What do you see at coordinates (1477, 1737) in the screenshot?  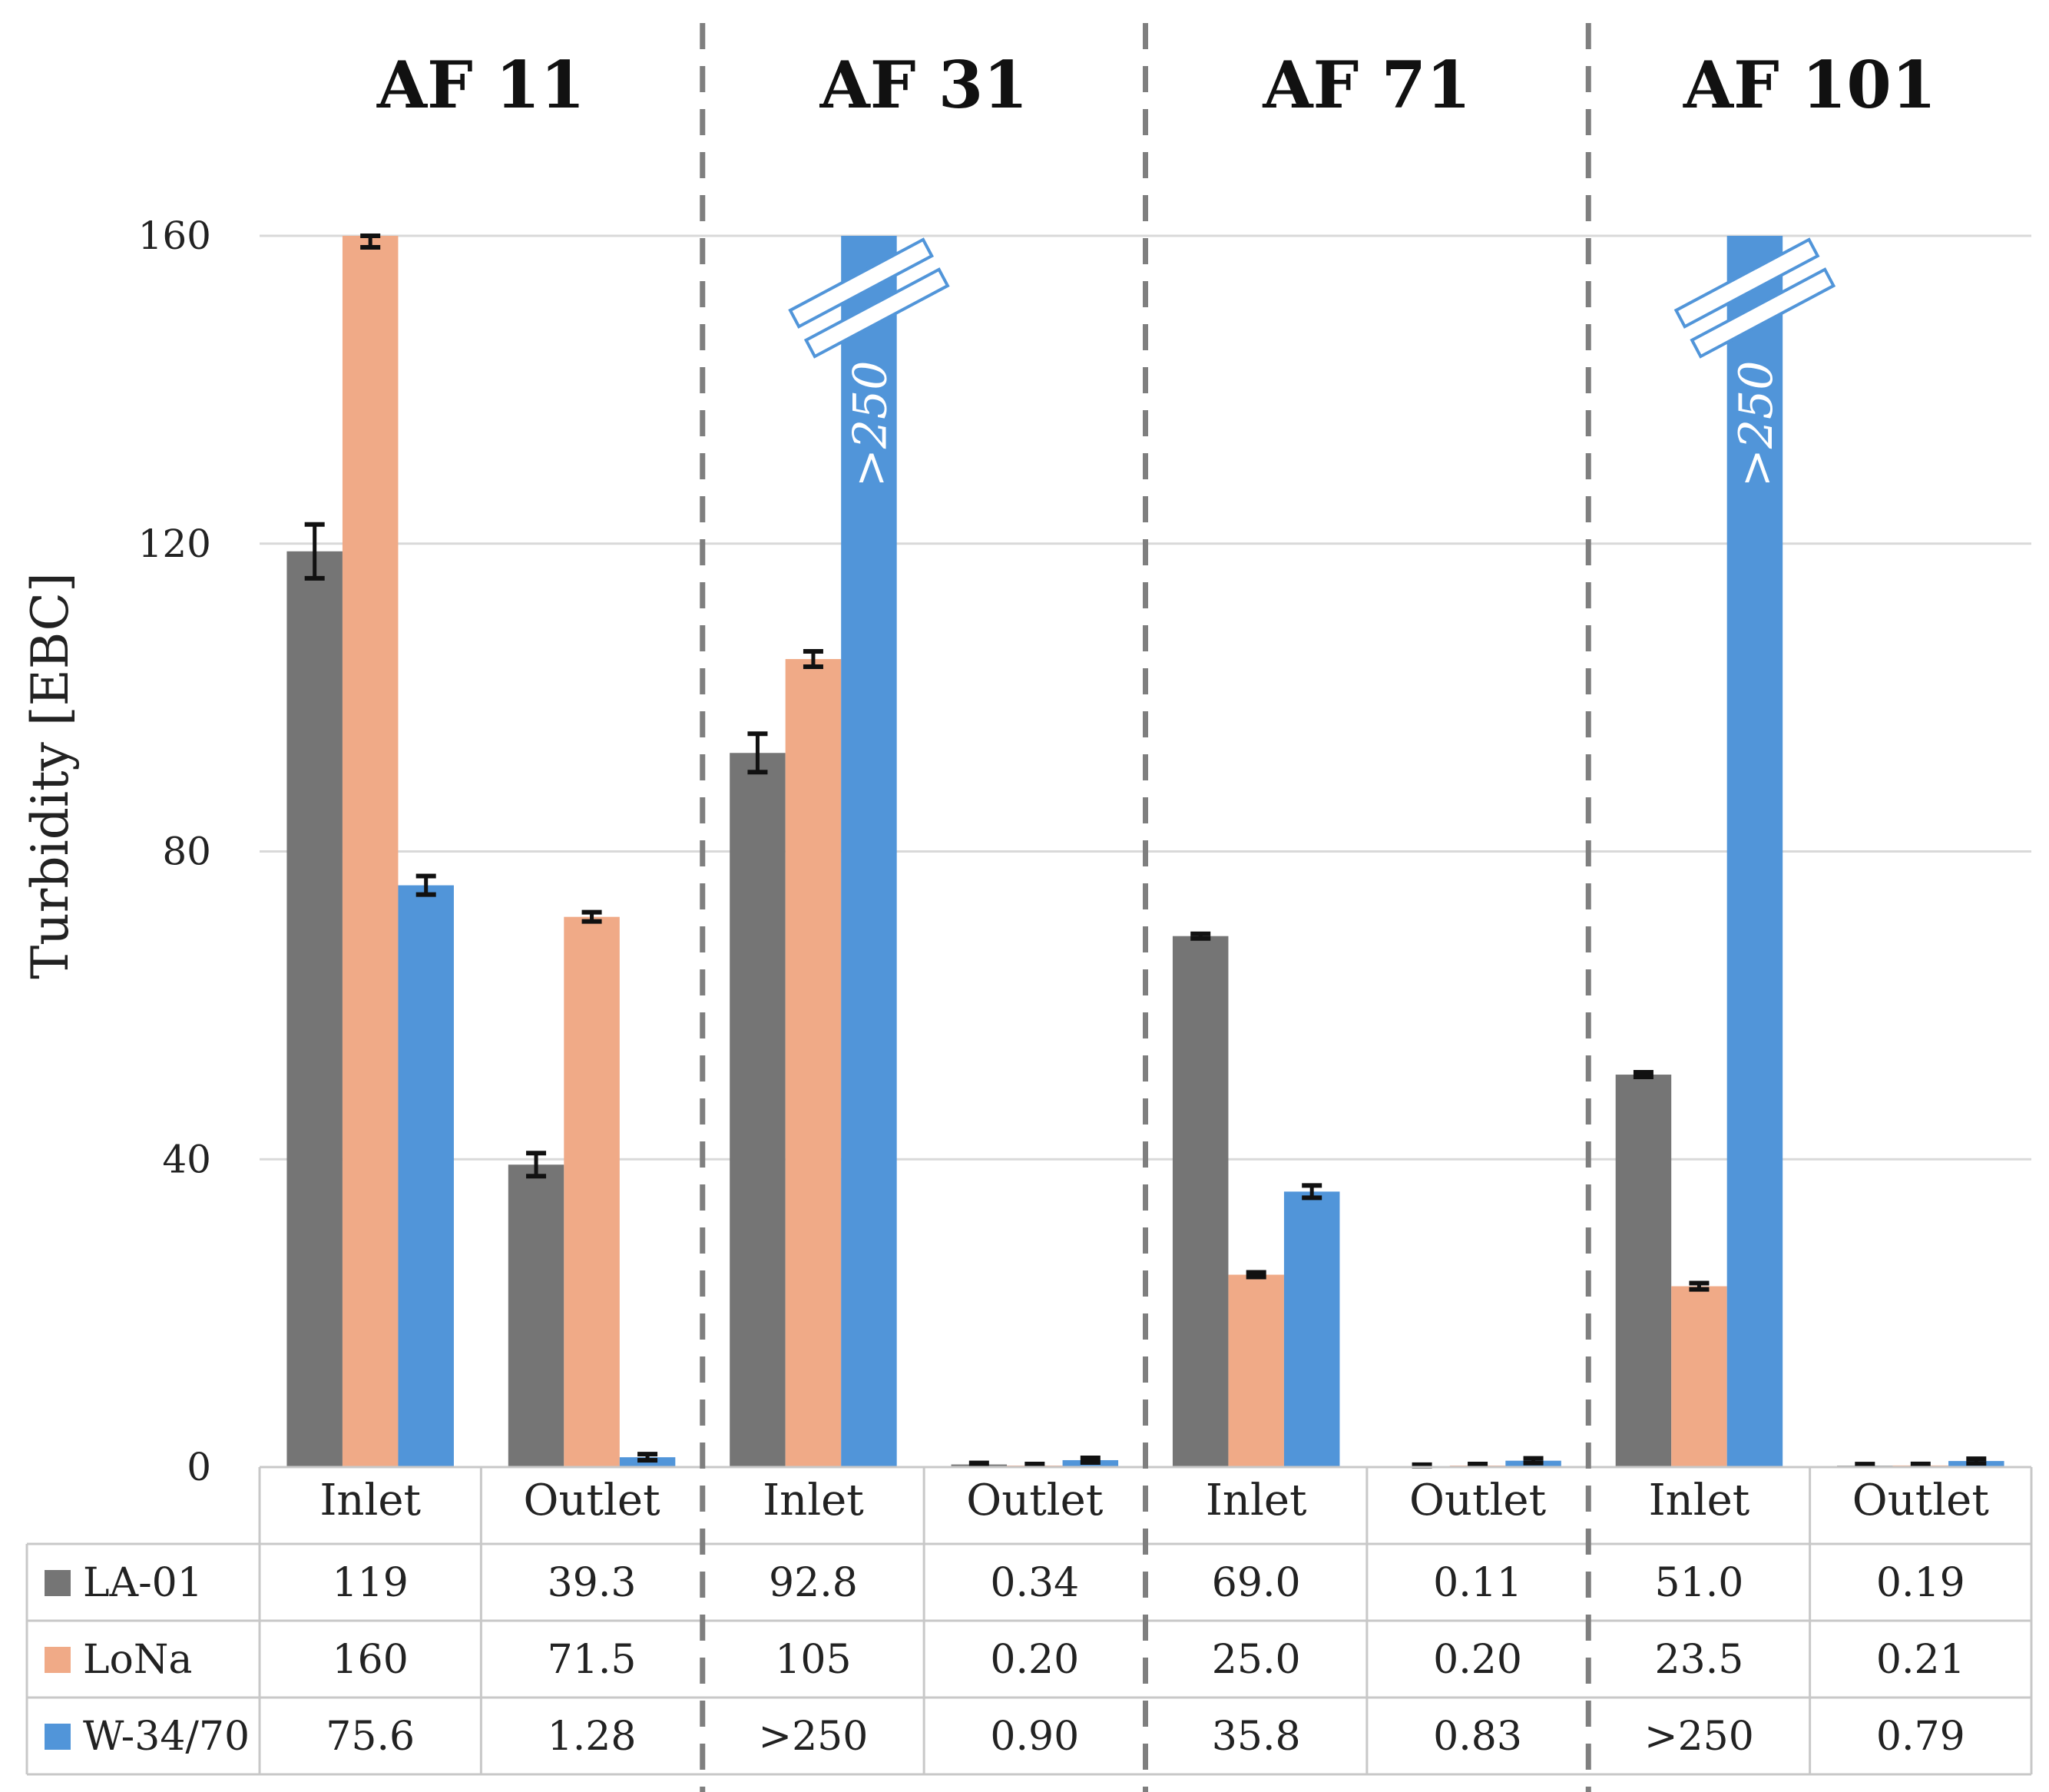 I see `data-label: 0.83` at bounding box center [1477, 1737].